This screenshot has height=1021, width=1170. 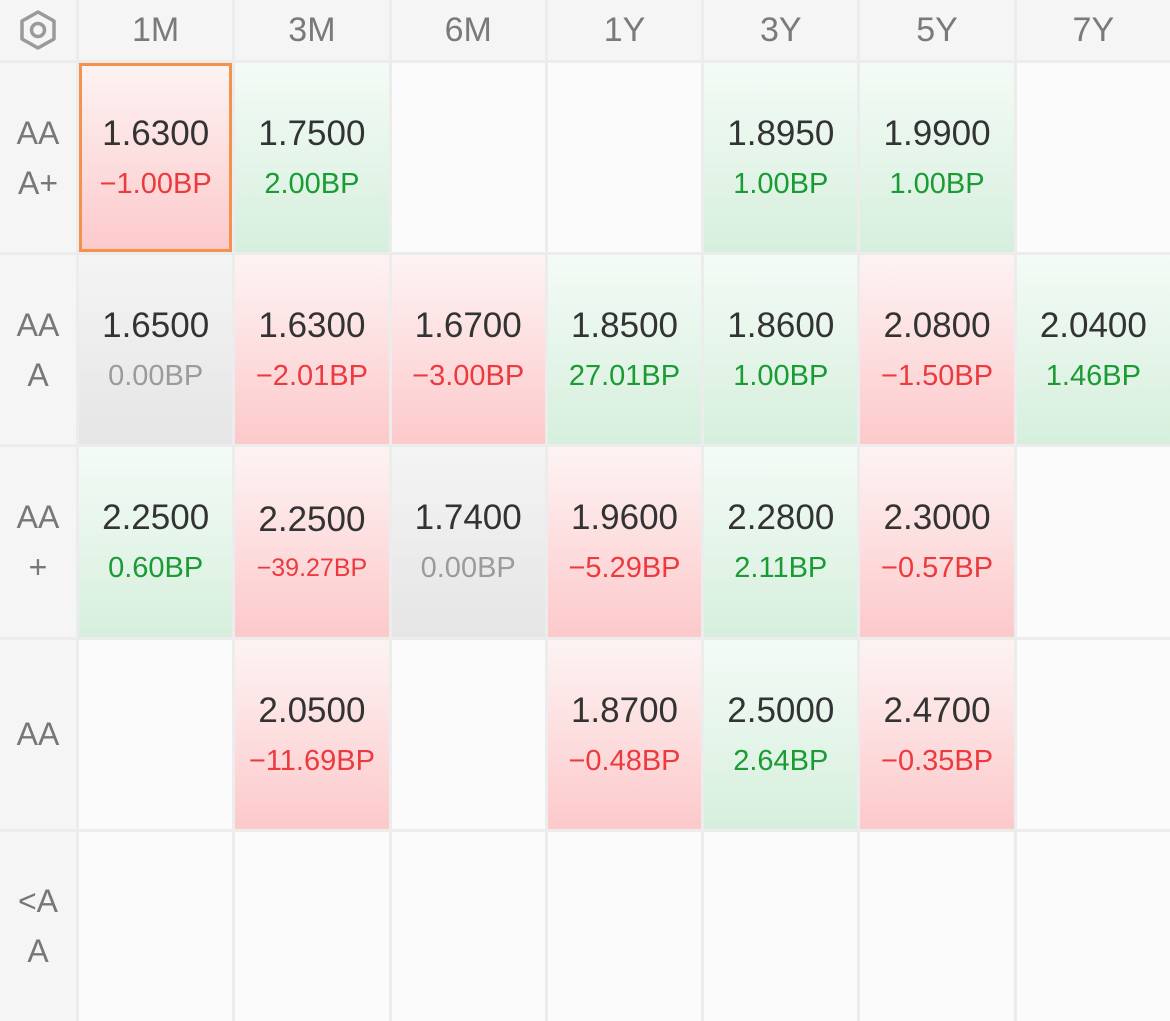 What do you see at coordinates (312, 184) in the screenshot?
I see `bp-change: 2.00BP` at bounding box center [312, 184].